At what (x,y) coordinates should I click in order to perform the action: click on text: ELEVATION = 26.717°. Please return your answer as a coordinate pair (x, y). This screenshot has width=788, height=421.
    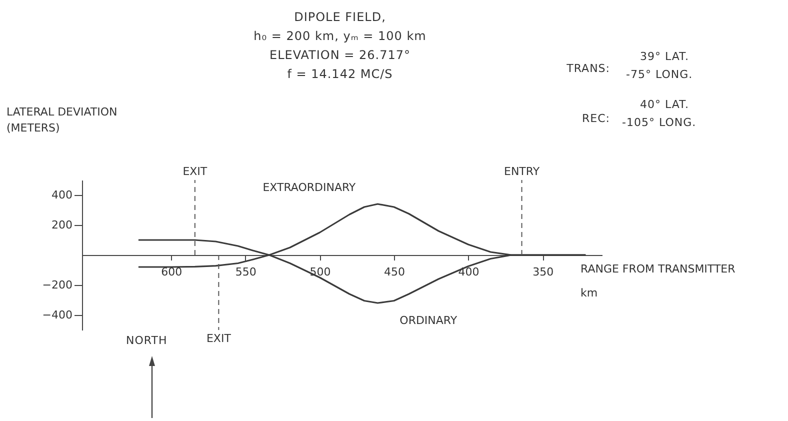
    Looking at the image, I should click on (340, 55).